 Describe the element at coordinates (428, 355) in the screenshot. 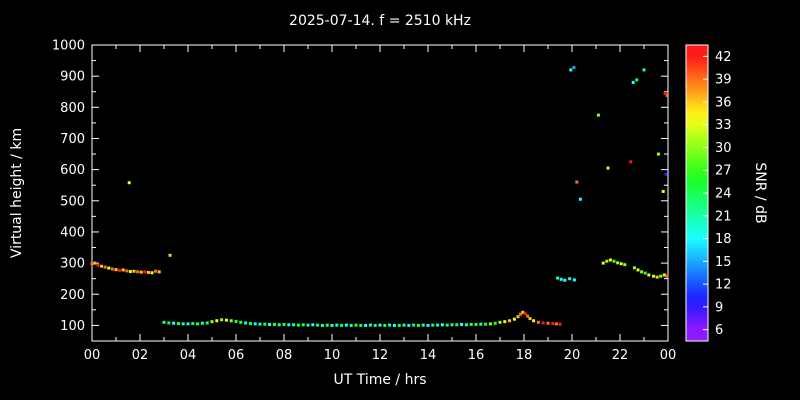

I see `svg-text: 14` at that location.